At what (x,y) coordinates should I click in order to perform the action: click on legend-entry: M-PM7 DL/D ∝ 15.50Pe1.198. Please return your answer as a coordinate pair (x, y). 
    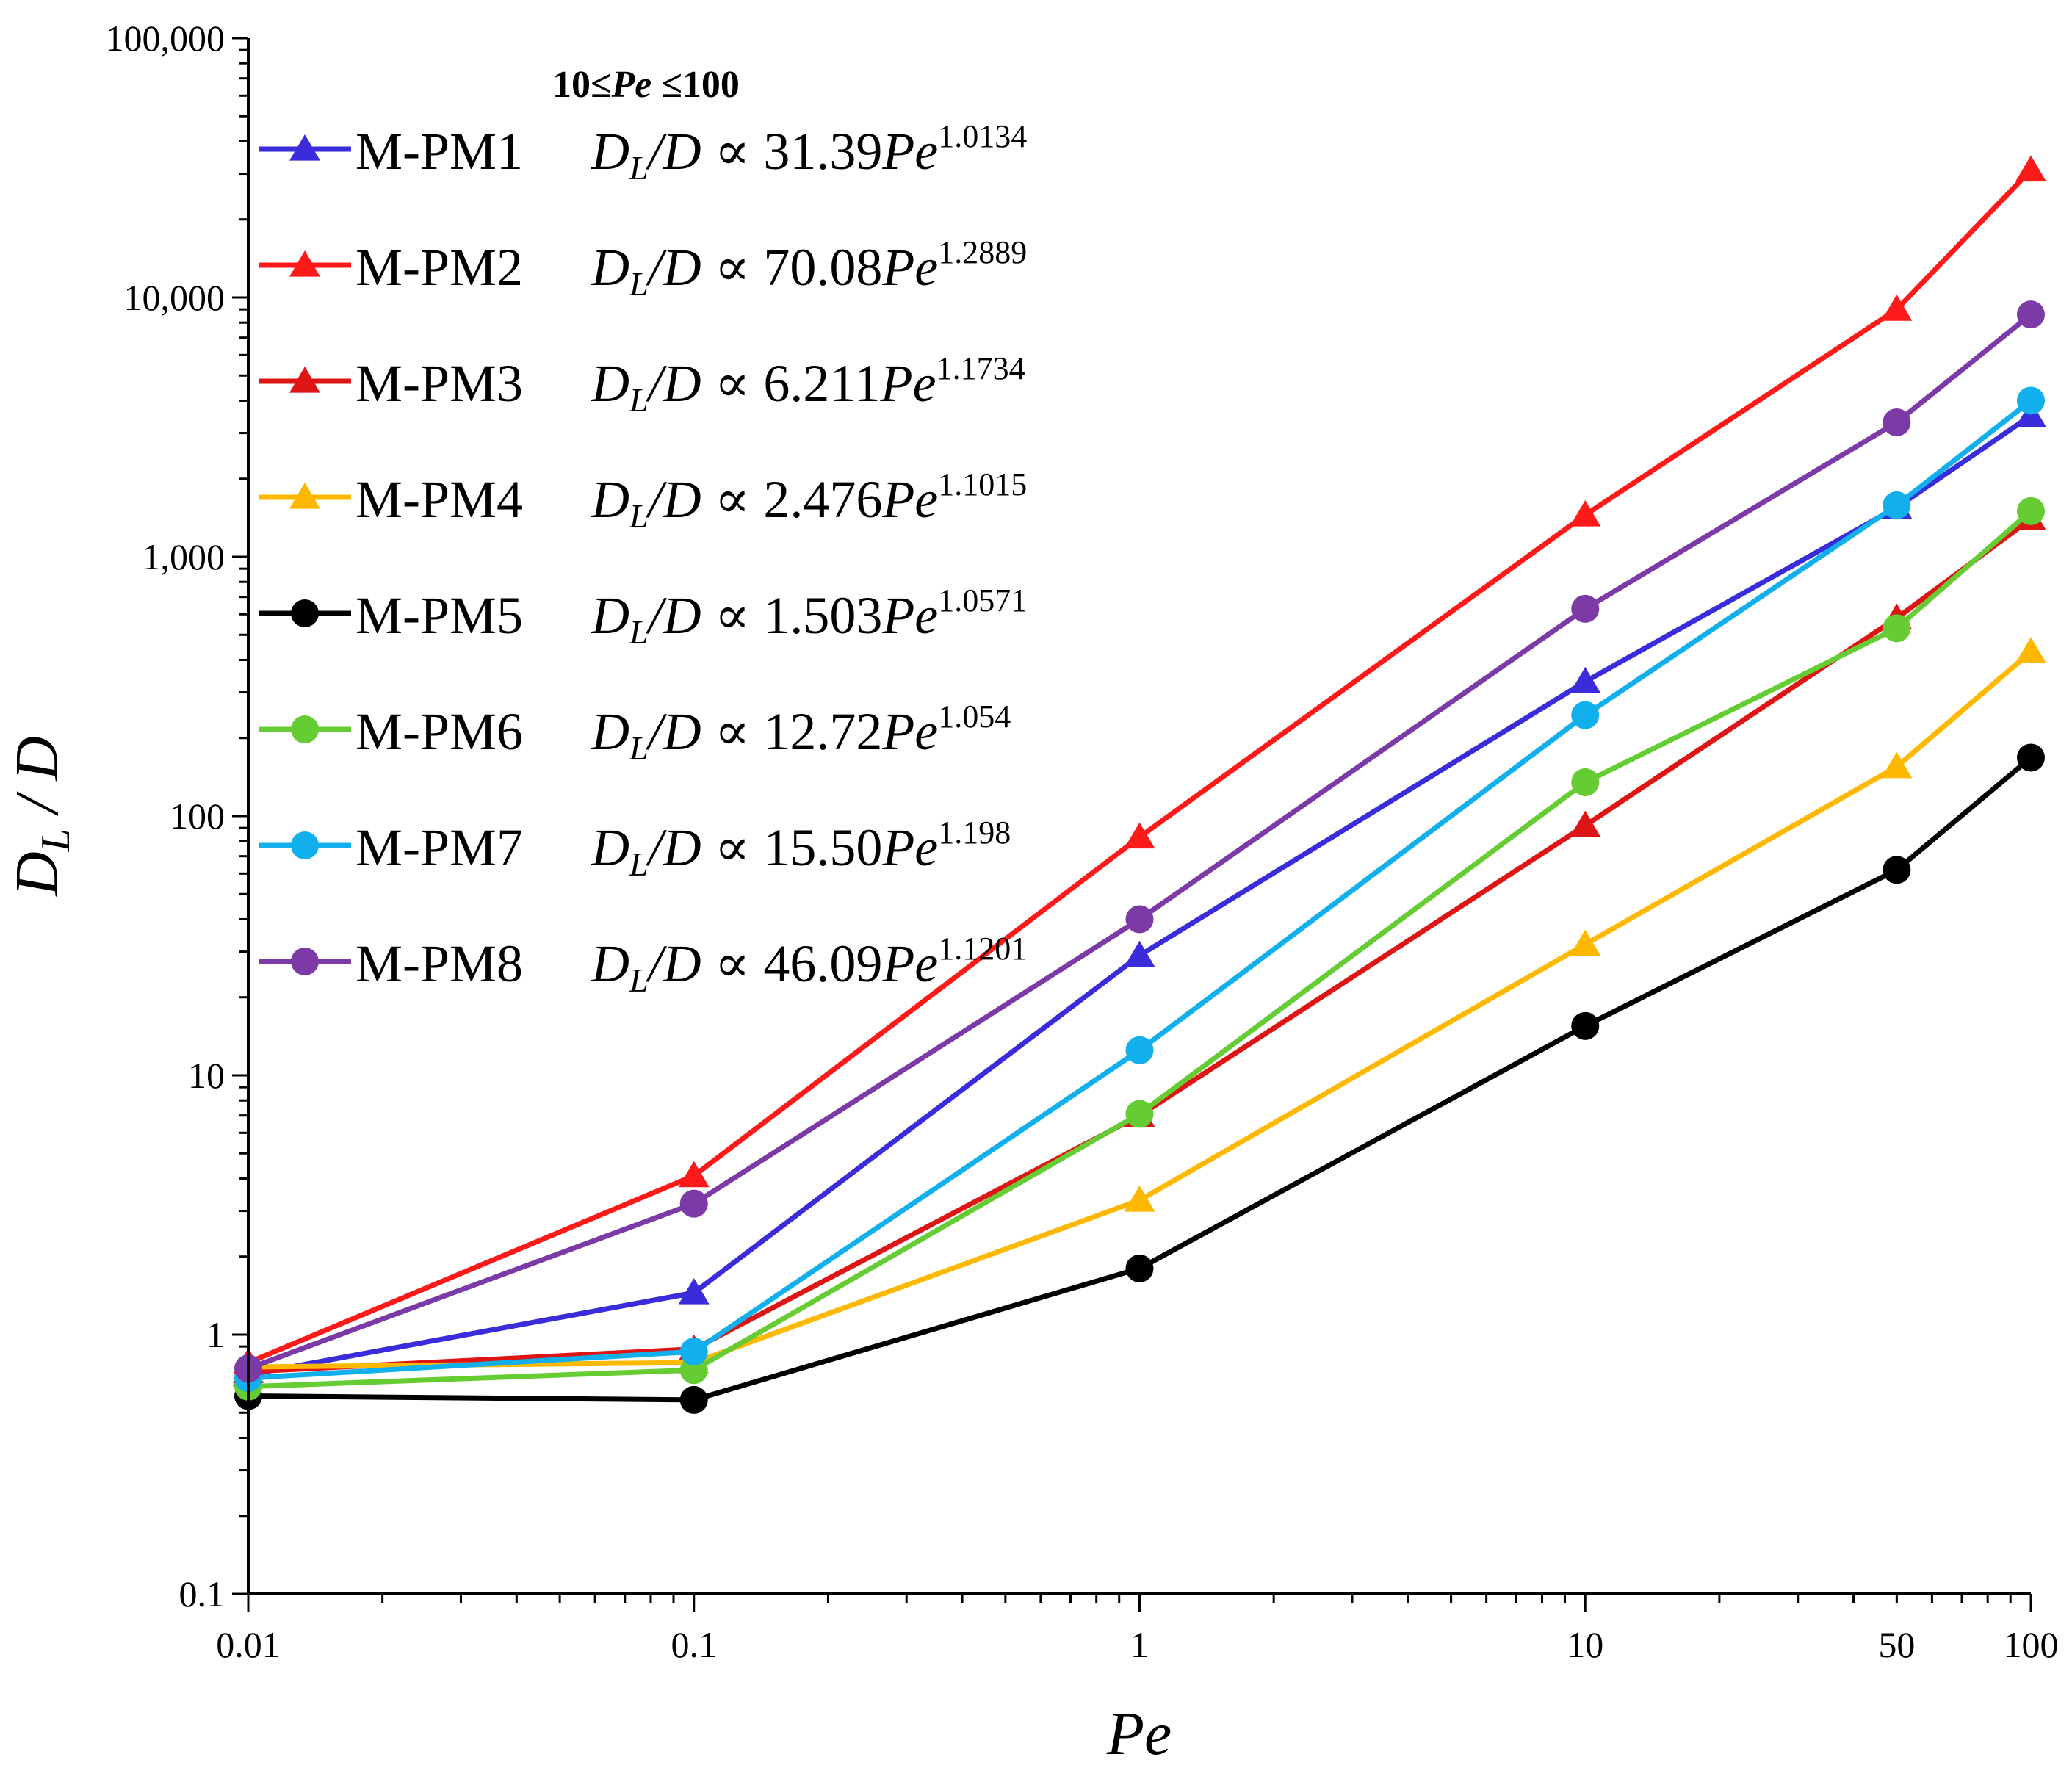
    Looking at the image, I should click on (635, 849).